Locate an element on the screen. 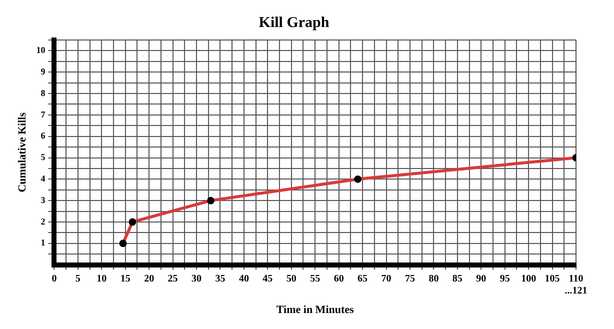 The image size is (614, 329). x-tick-label: 100 is located at coordinates (528, 278).